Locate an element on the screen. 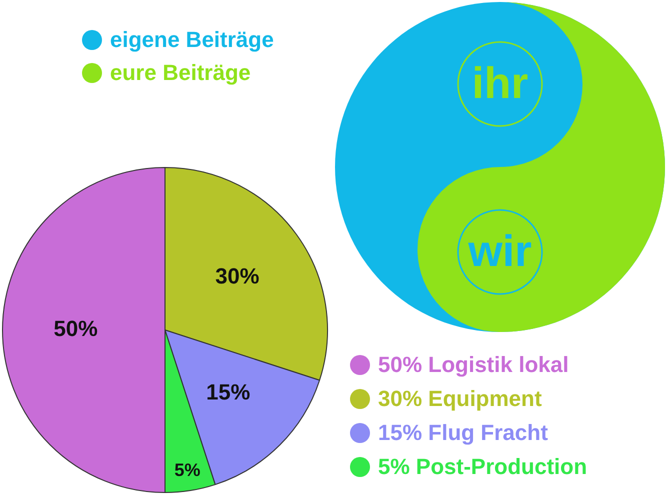 This screenshot has height=501, width=668. legend-label: 5% Post-Production is located at coordinates (483, 467).